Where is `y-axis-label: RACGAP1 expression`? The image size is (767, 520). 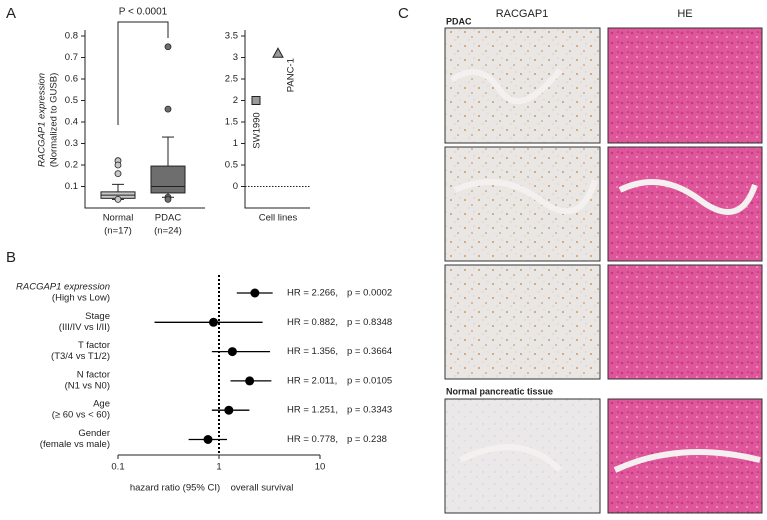 y-axis-label: RACGAP1 expression is located at coordinates (42, 120).